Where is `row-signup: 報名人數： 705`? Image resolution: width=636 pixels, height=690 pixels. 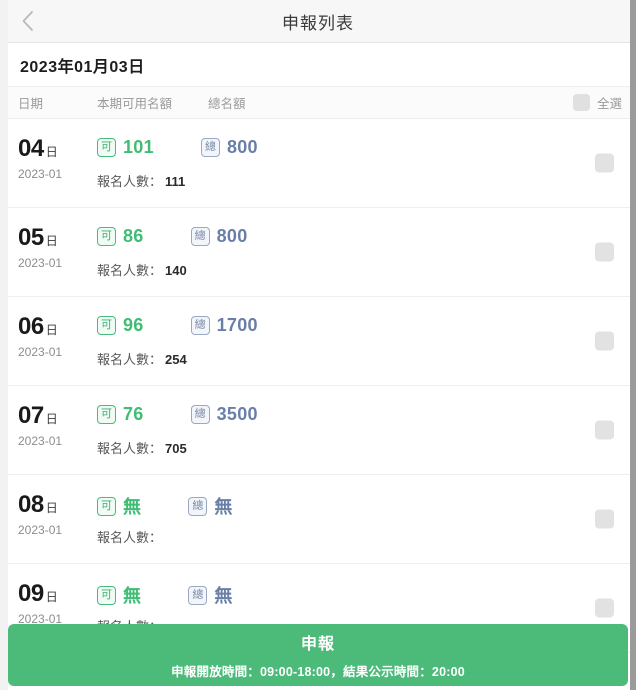 row-signup: 報名人數： 705 is located at coordinates (142, 447).